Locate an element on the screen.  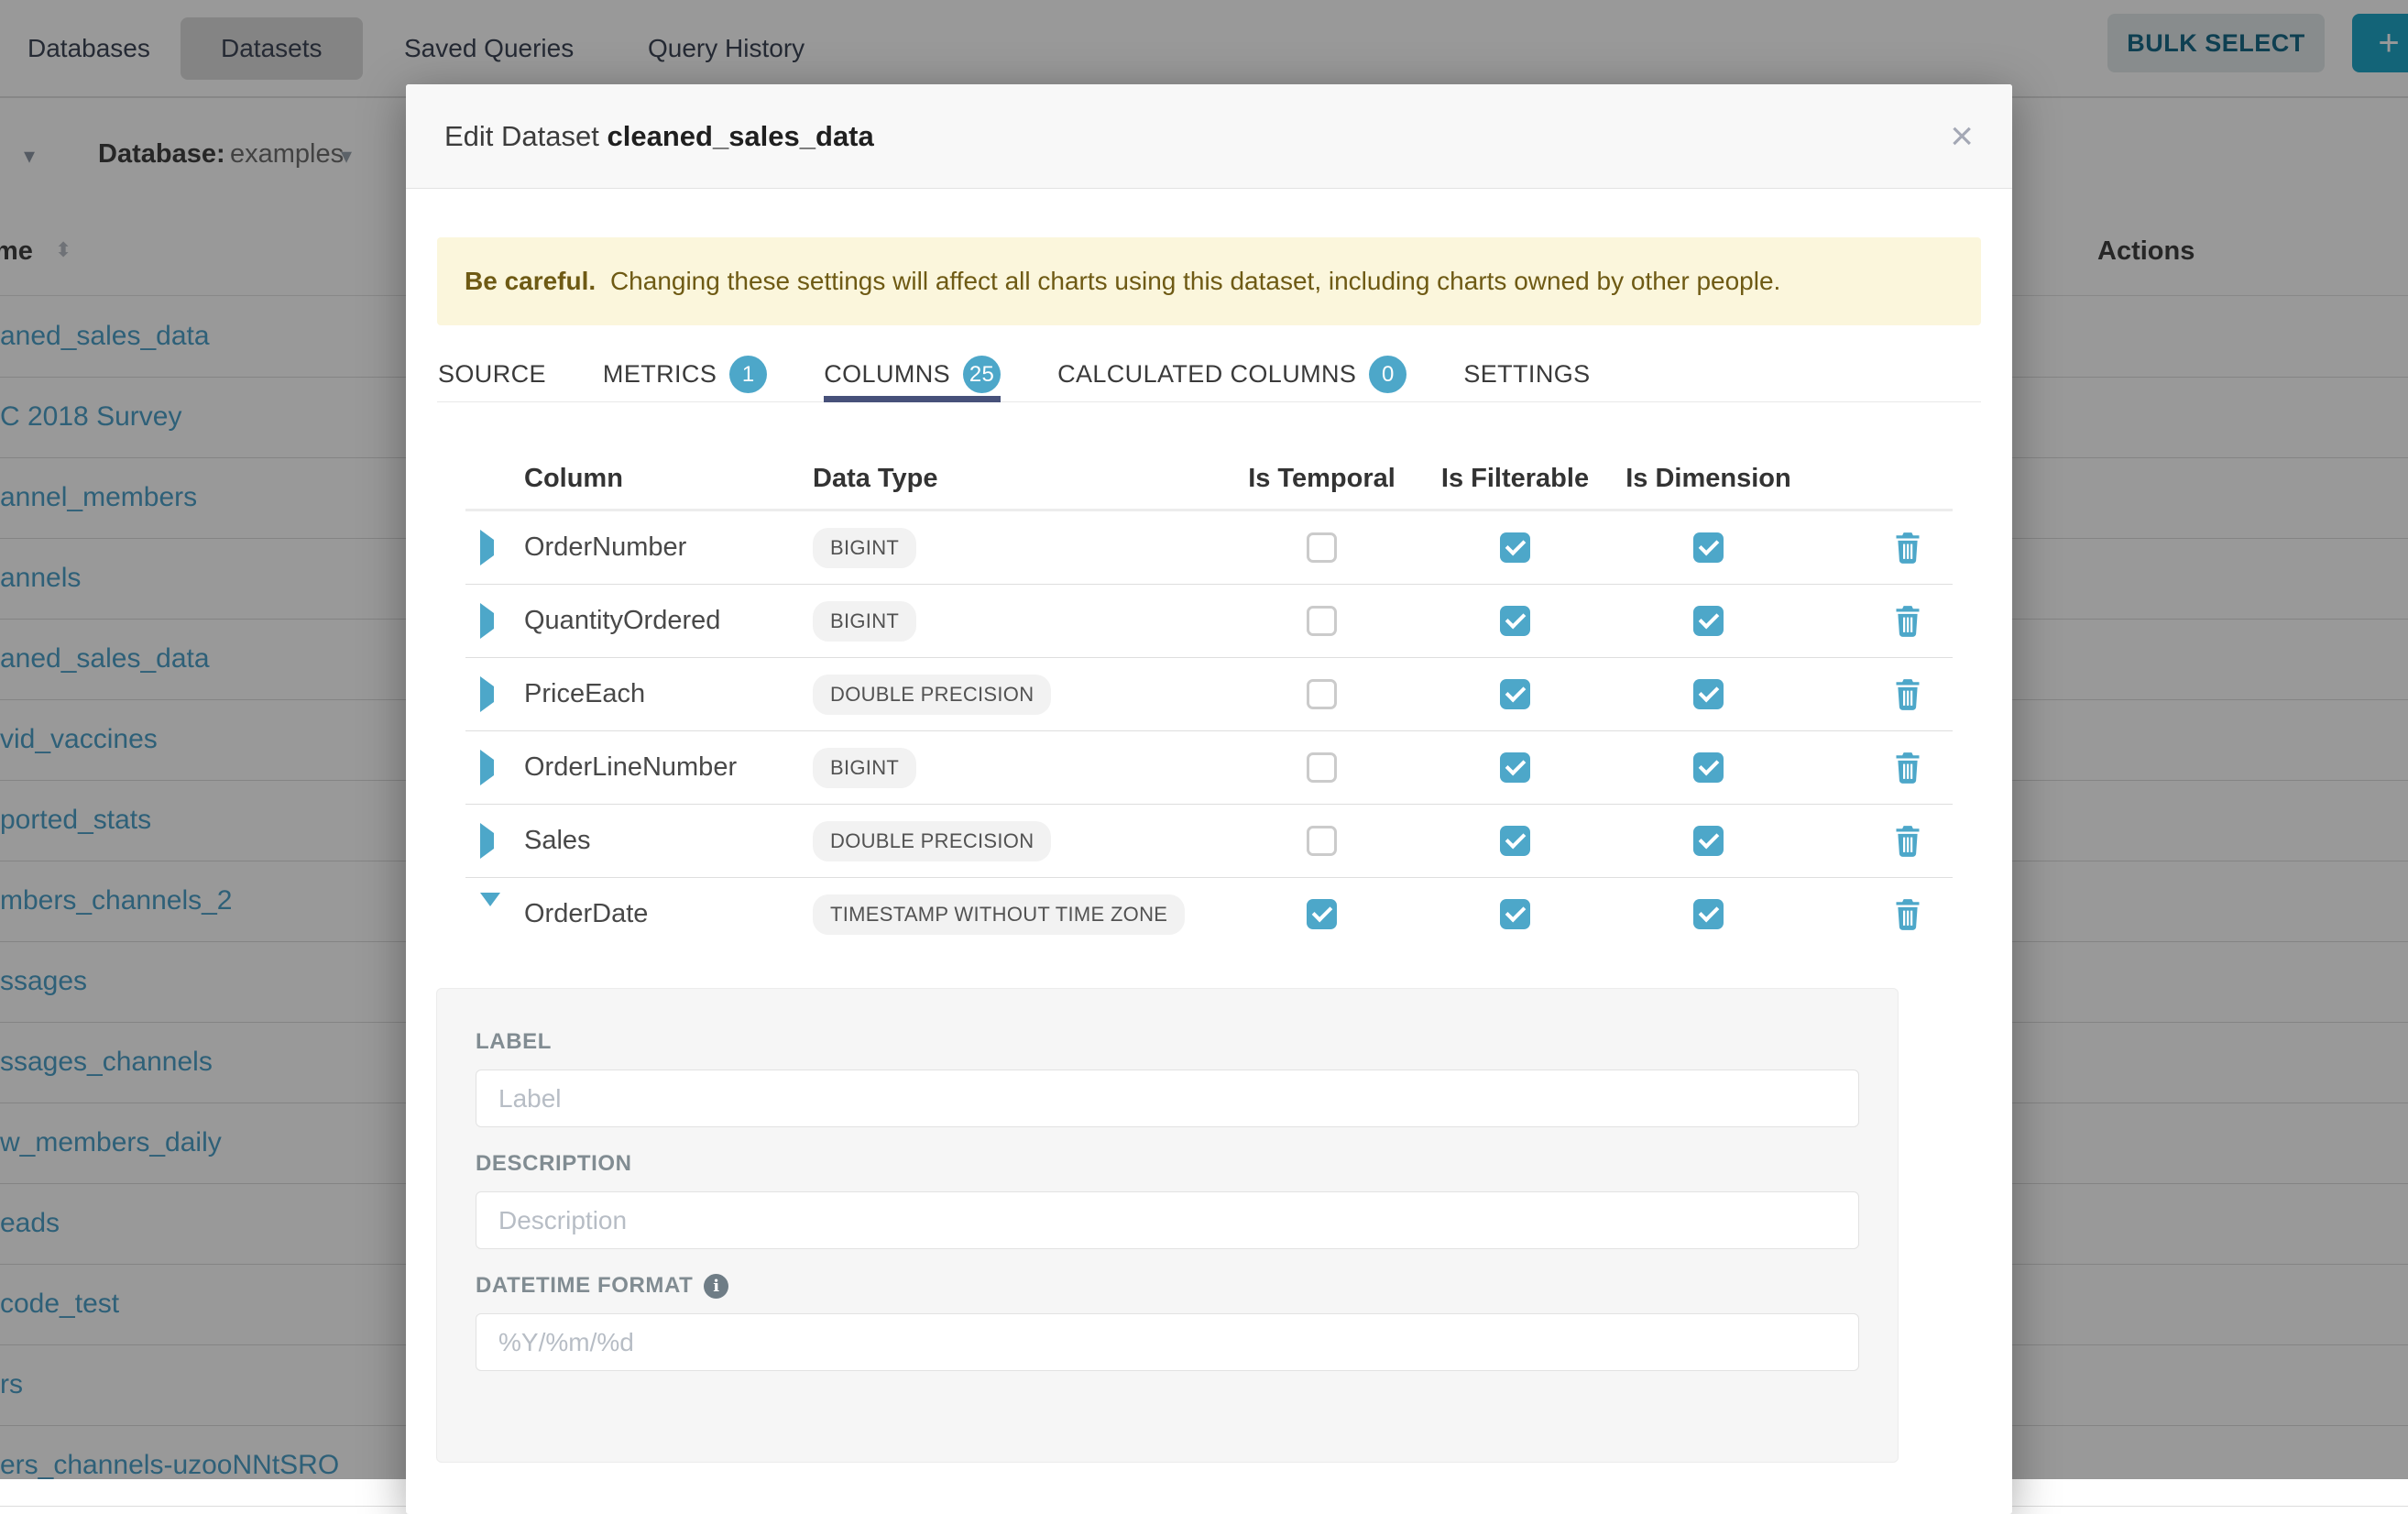
modal-title: Edit Dataset cleaned_sales_data is located at coordinates (659, 136).